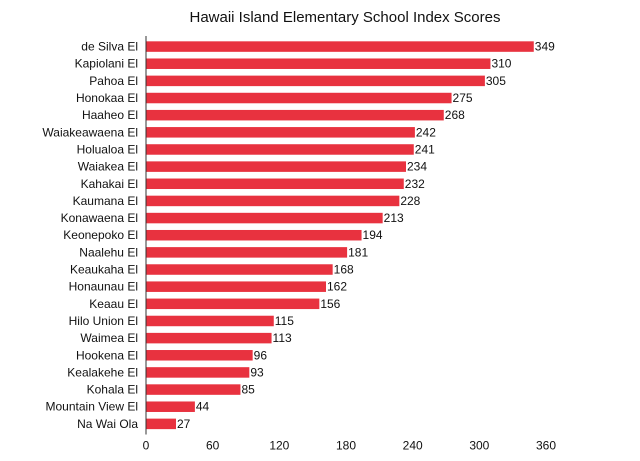  What do you see at coordinates (107, 149) in the screenshot?
I see `category-label: Holualoa El` at bounding box center [107, 149].